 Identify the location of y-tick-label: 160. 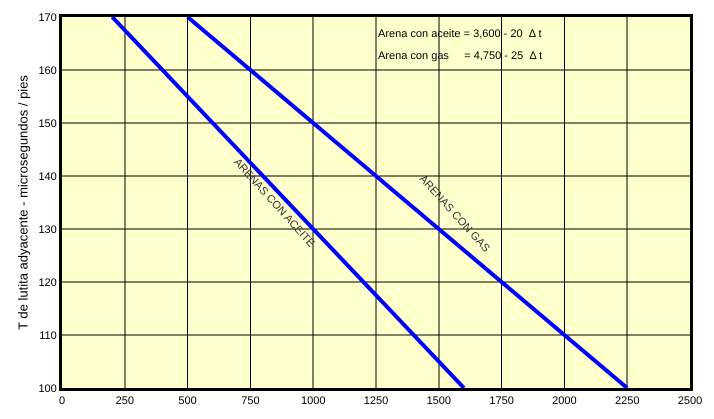
(47, 70).